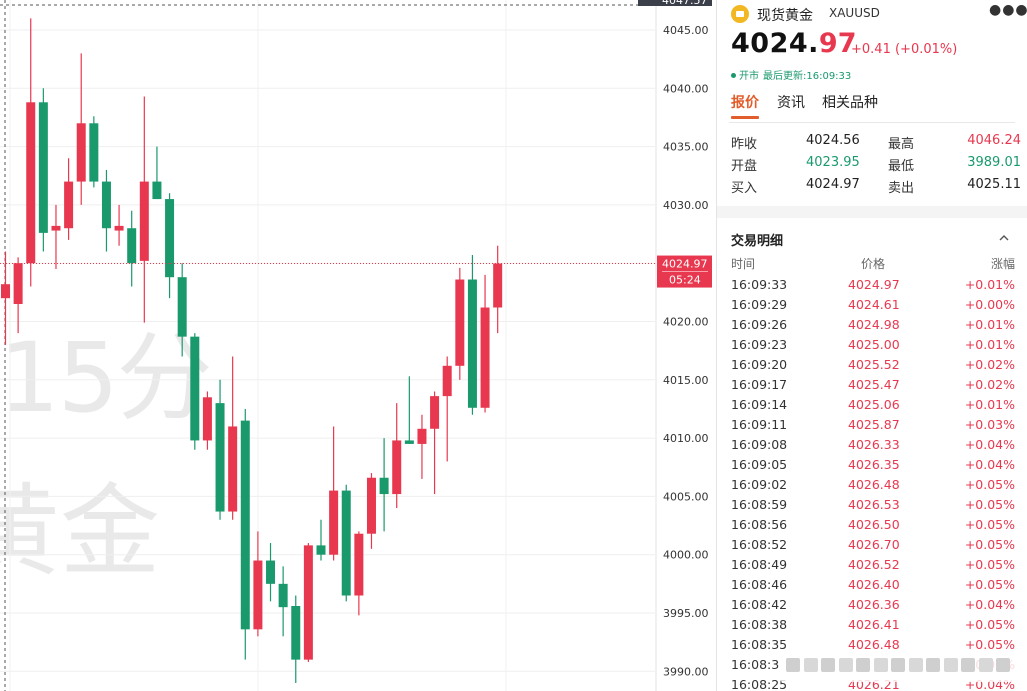  What do you see at coordinates (743, 264) in the screenshot?
I see `column-header-time: 时间` at bounding box center [743, 264].